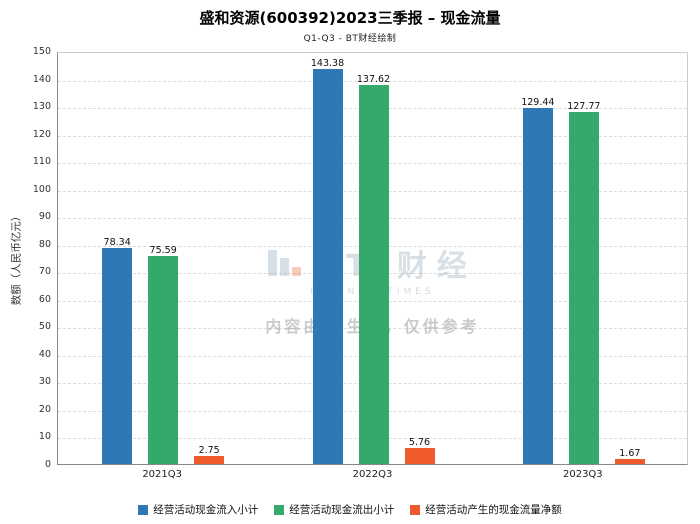 Image resolution: width=700 pixels, height=524 pixels. I want to click on y-tick-label: 110, so click(41, 162).